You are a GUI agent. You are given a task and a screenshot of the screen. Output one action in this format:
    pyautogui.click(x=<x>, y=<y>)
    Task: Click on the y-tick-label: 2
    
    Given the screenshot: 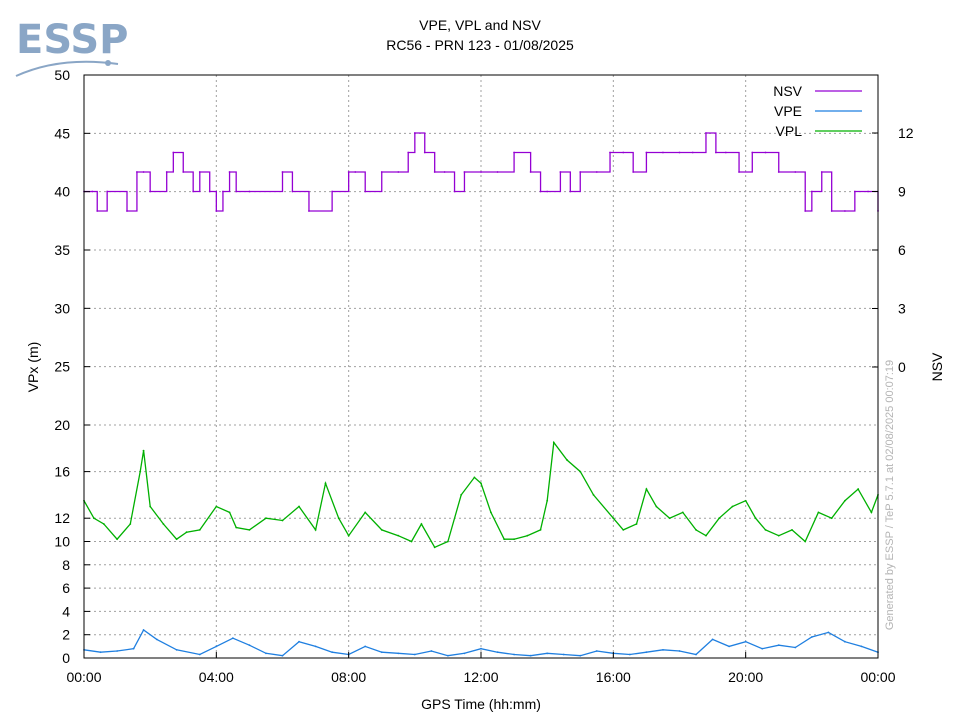 What is the action you would take?
    pyautogui.click(x=66, y=635)
    